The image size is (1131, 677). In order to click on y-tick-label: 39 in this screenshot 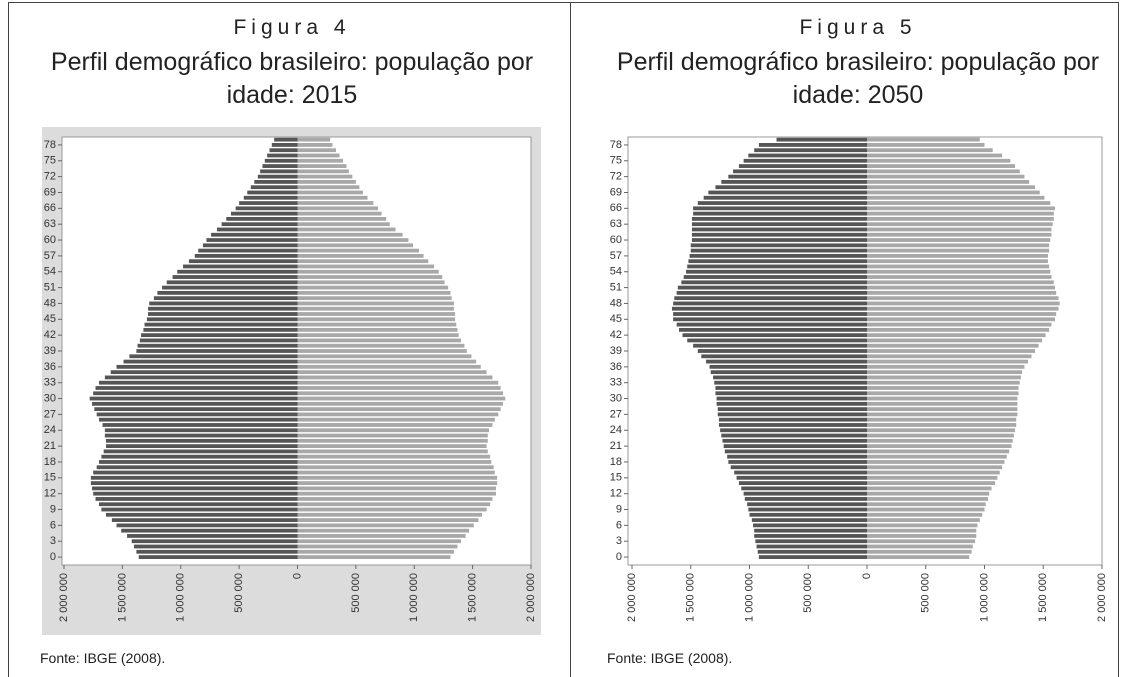, I will do `click(616, 351)`.